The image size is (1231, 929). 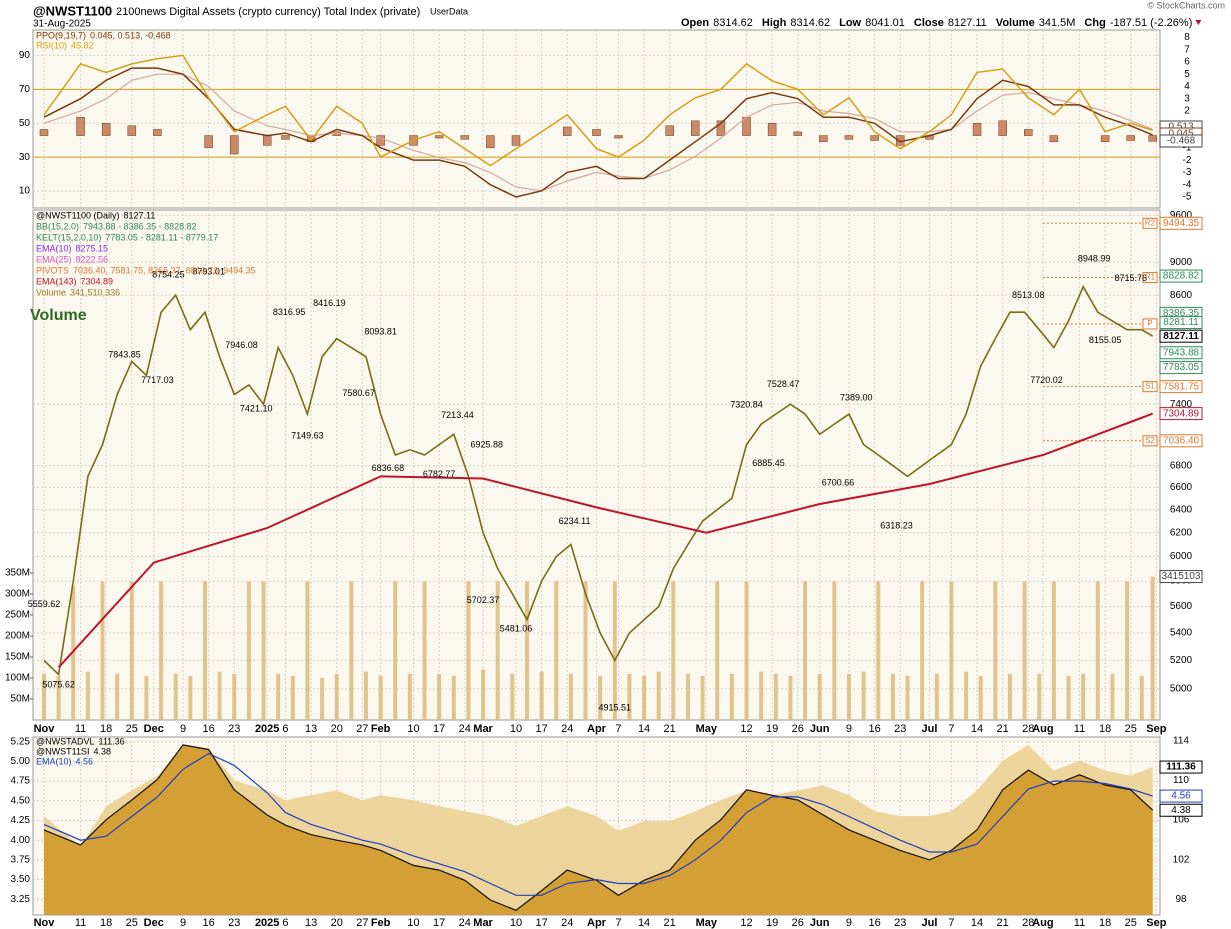 What do you see at coordinates (885, 23) in the screenshot?
I see `quote-value: 8041.01` at bounding box center [885, 23].